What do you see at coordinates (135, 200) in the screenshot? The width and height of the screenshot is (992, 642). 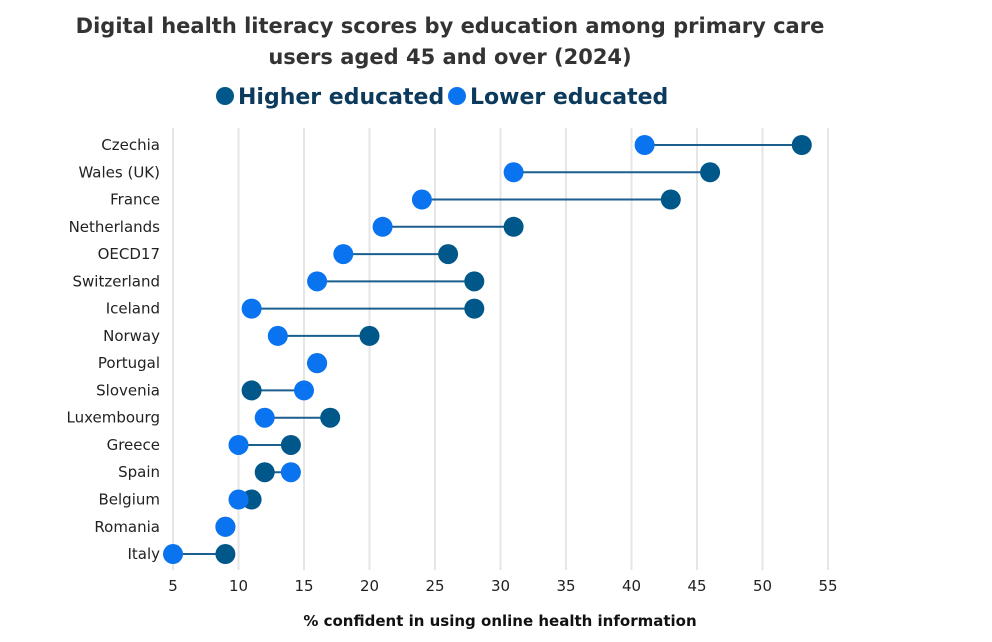 I see `category-label: France` at bounding box center [135, 200].